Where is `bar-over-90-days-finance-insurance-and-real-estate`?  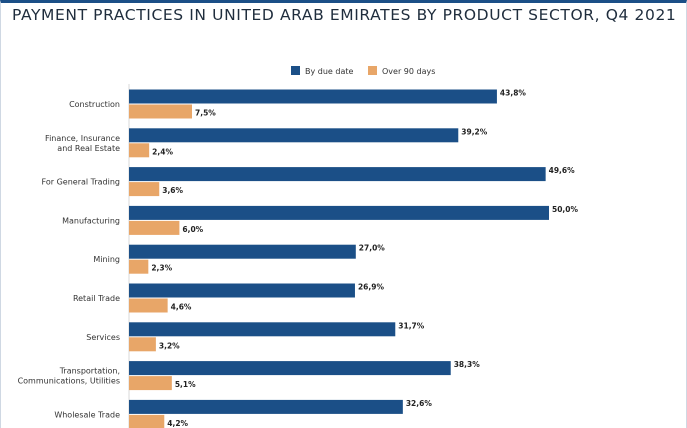
bar-over-90-days-finance-insurance-and-real-estate is located at coordinates (139, 150).